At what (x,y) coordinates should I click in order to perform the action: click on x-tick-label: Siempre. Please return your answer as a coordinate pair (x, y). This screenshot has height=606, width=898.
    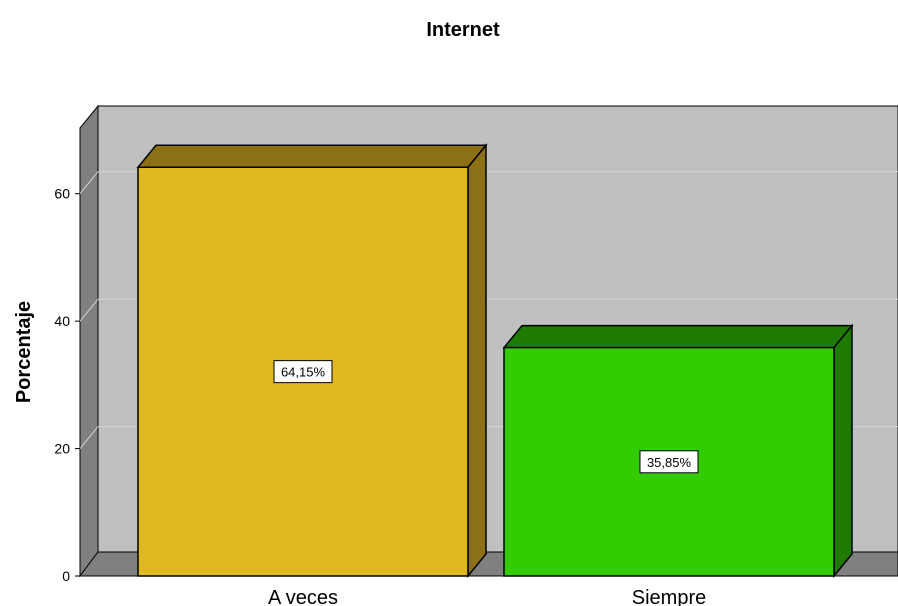
    Looking at the image, I should click on (669, 596).